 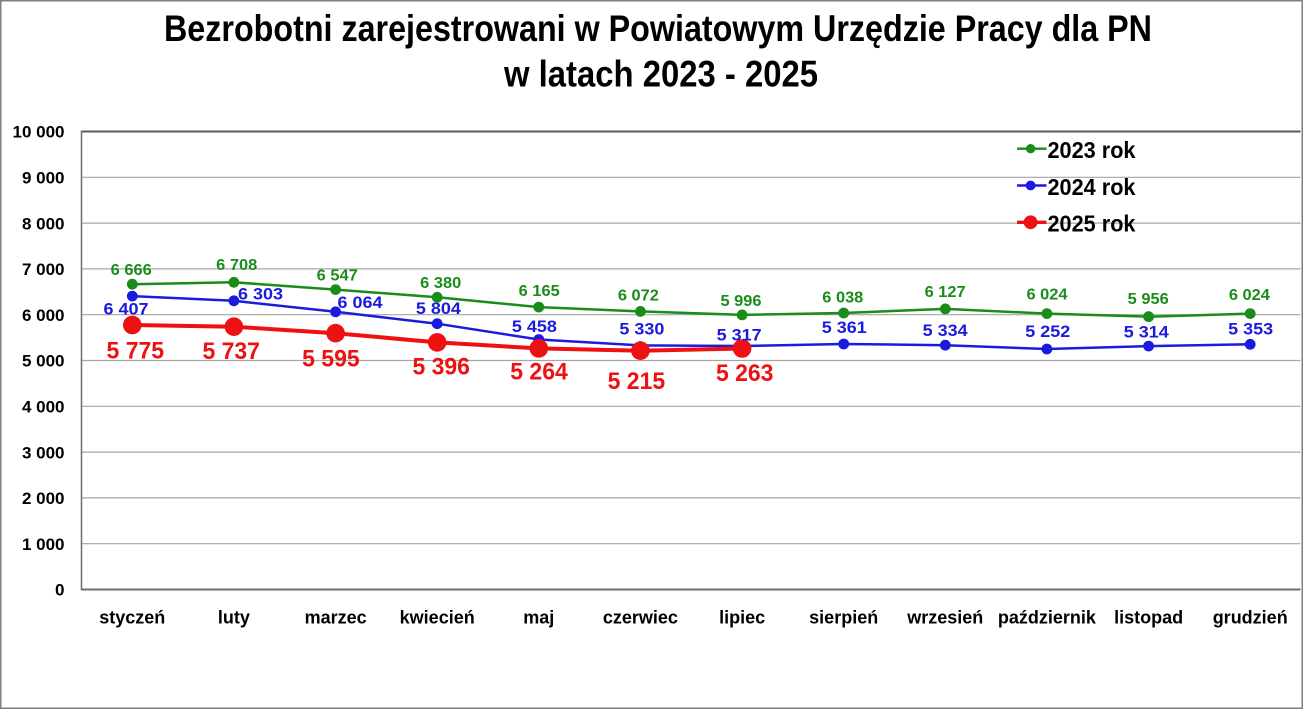 What do you see at coordinates (331, 359) in the screenshot?
I see `svg-text: 5 595` at bounding box center [331, 359].